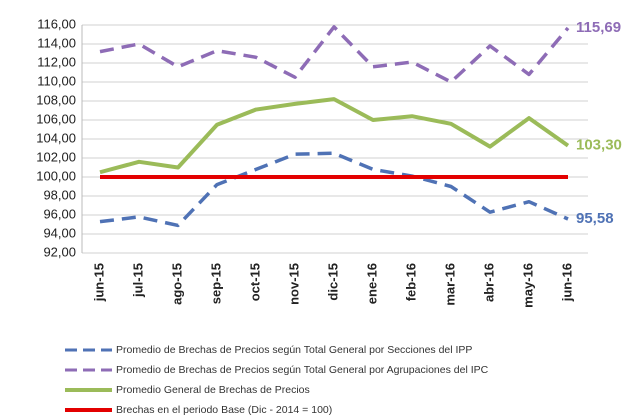  What do you see at coordinates (176, 284) in the screenshot?
I see `x-tick-label: ago-15` at bounding box center [176, 284].